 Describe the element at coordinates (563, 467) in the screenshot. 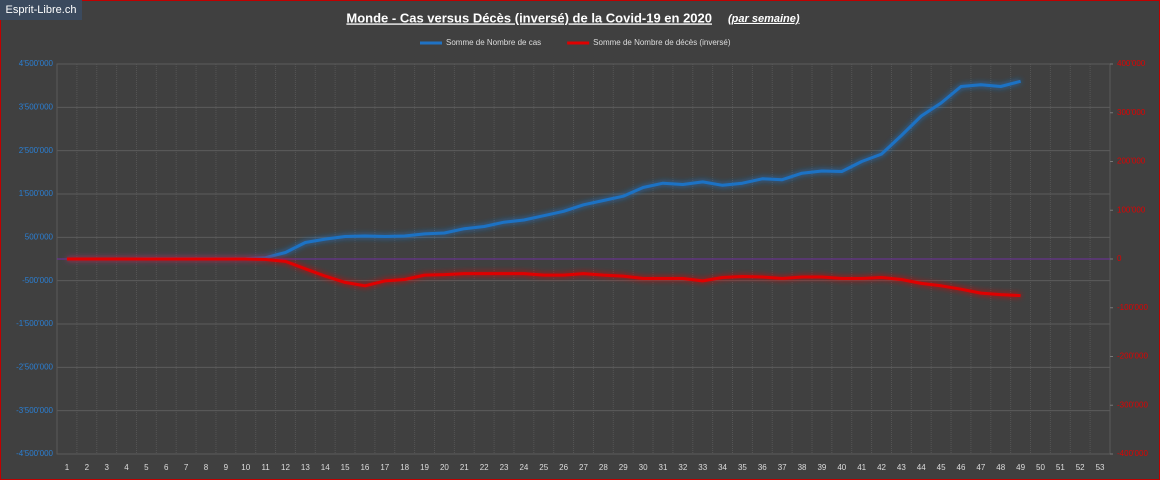

I see `x-tick-label: 26` at that location.